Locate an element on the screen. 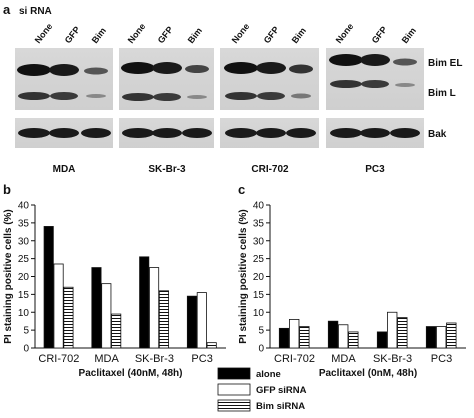  bak-blot is located at coordinates (219, 133).